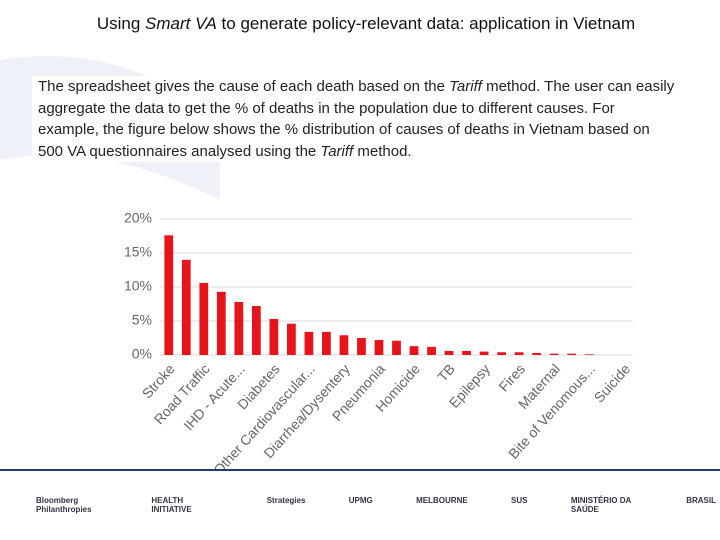 The width and height of the screenshot is (720, 540). What do you see at coordinates (142, 354) in the screenshot?
I see `y-tick-label: 0%` at bounding box center [142, 354].